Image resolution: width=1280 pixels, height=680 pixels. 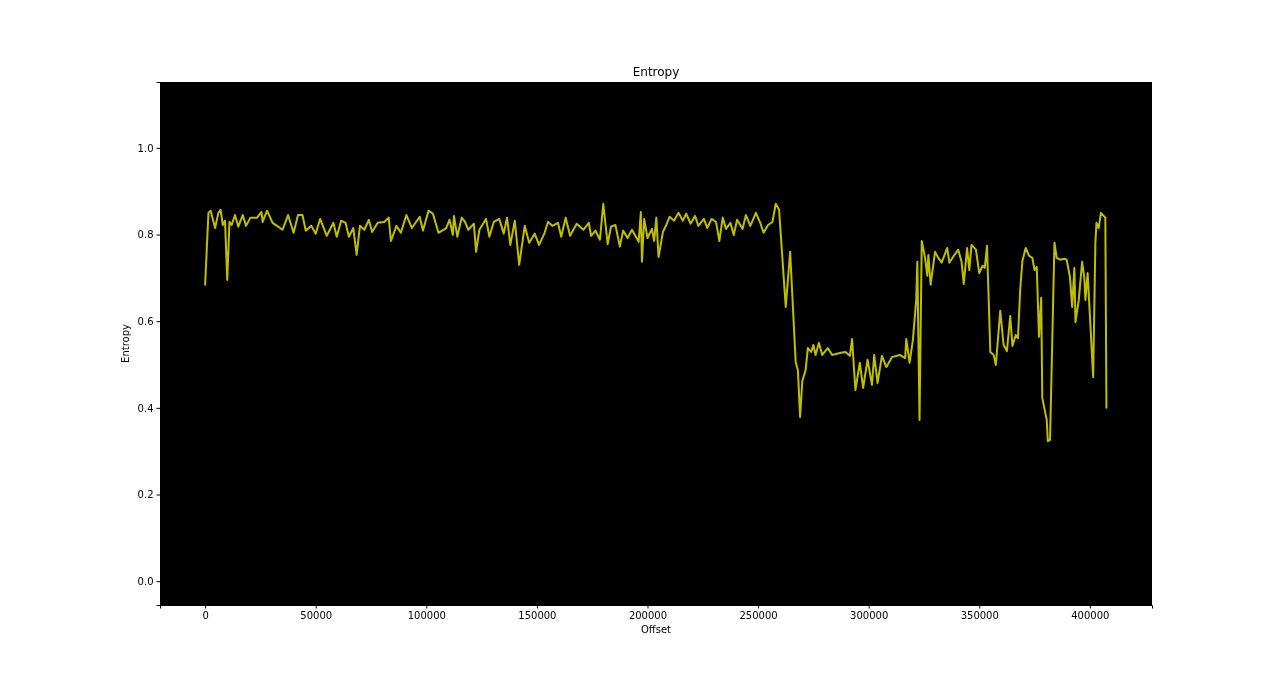 I want to click on x-axis-title: Offset, so click(x=656, y=629).